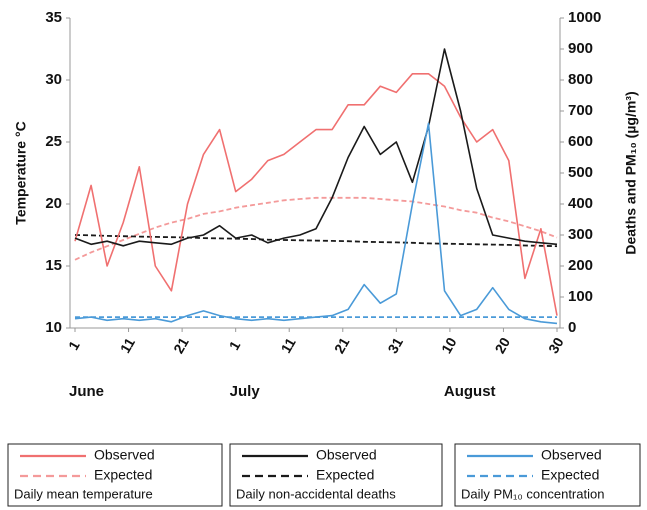 The width and height of the screenshot is (647, 510). What do you see at coordinates (53, 327) in the screenshot?
I see `y-tick-label: 10` at bounding box center [53, 327].